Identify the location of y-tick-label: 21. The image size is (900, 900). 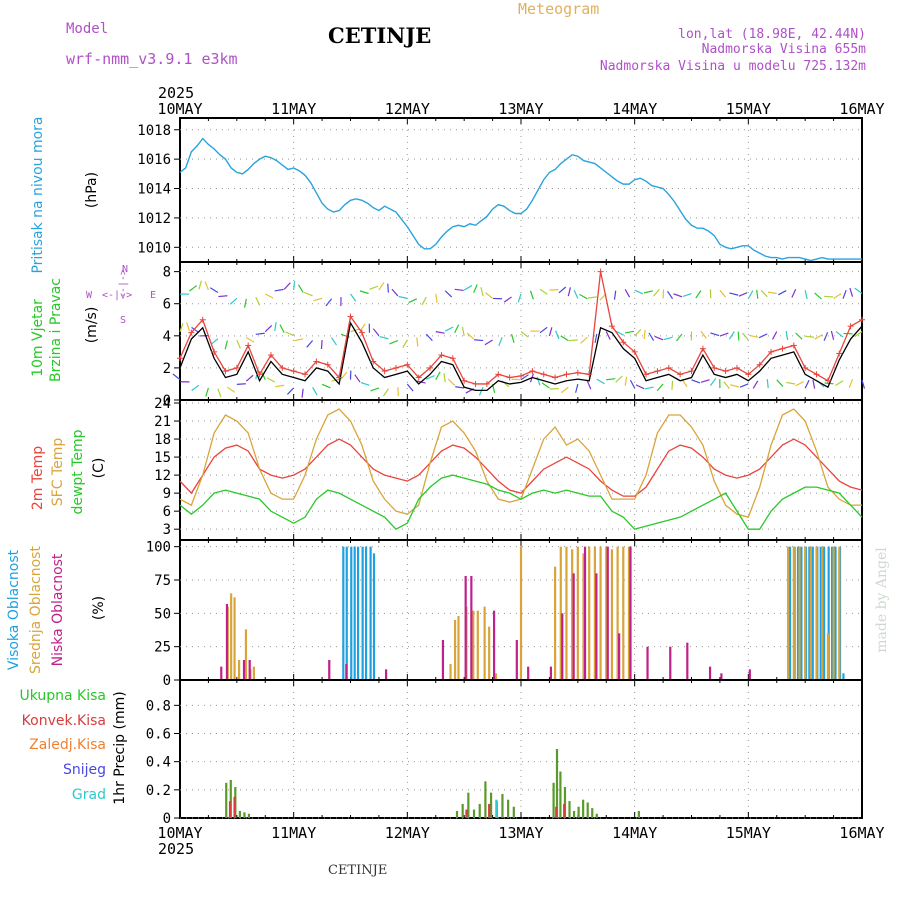
(162, 422).